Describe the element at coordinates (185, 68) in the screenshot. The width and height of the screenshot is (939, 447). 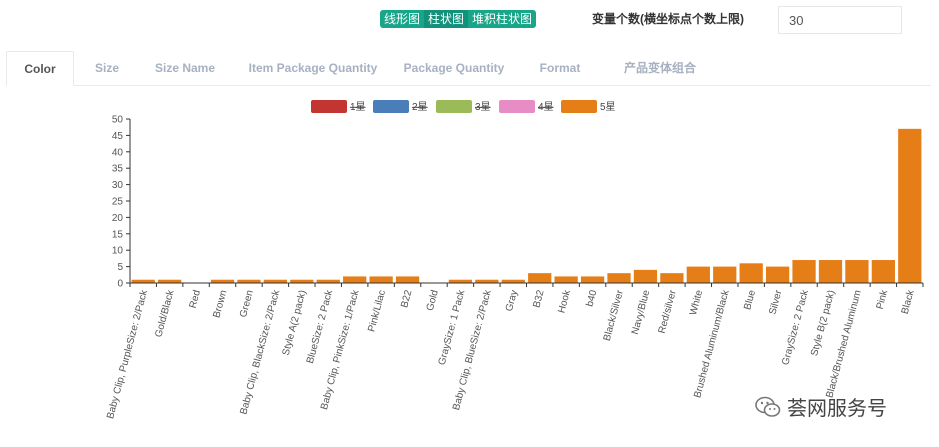
I see `tab-size-name: Size Name` at that location.